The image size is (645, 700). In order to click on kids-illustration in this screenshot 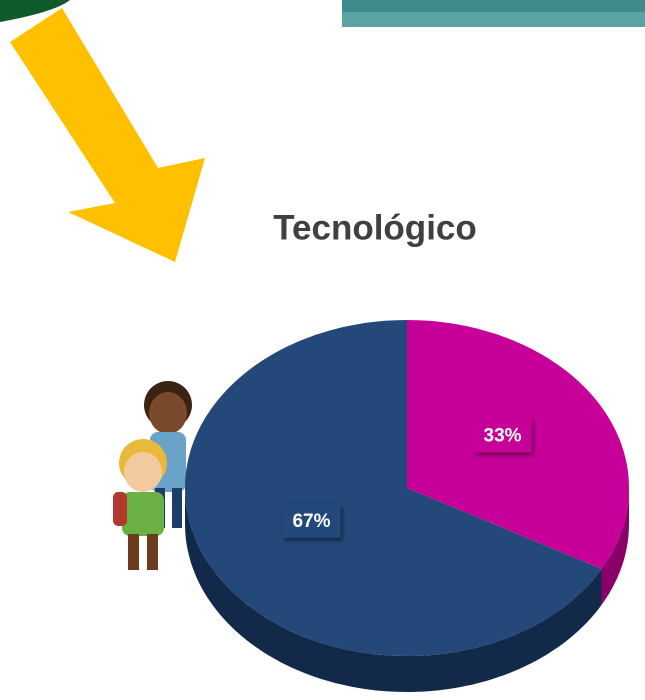, I will do `click(152, 475)`.